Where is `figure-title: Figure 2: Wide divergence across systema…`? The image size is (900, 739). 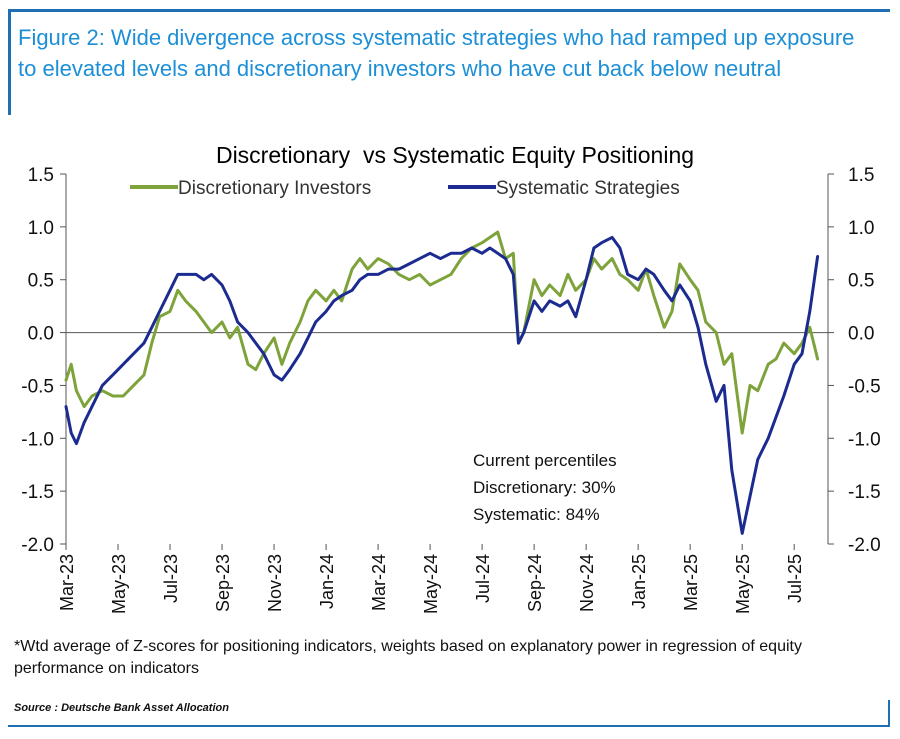 figure-title: Figure 2: Wide divergence across systema… is located at coordinates (436, 53).